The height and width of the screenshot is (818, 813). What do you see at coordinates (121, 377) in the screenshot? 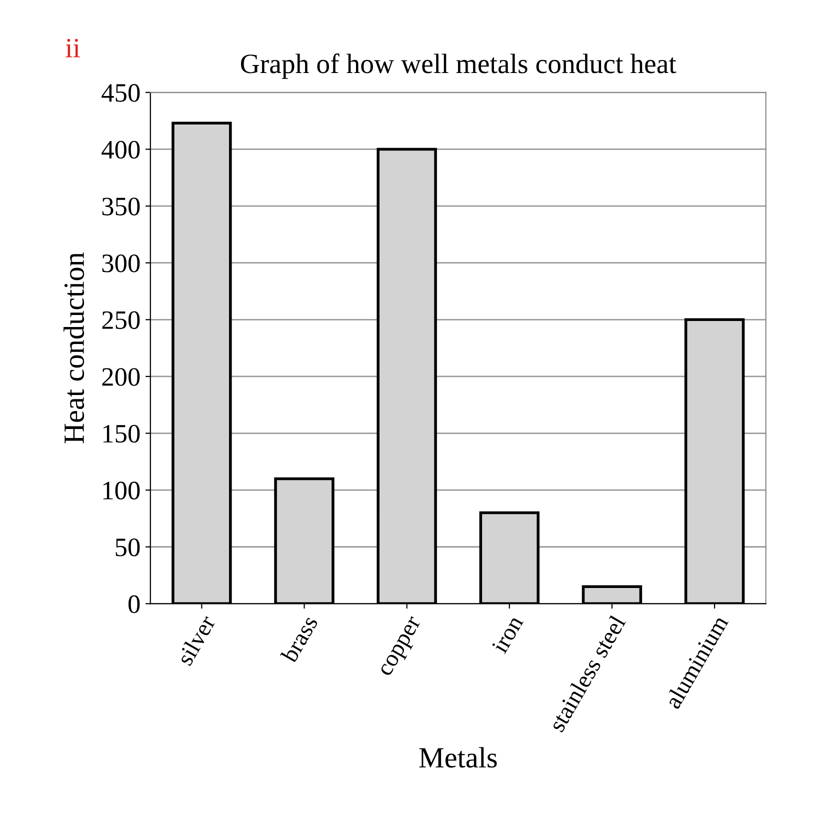
I see `y-tick-label: 200` at bounding box center [121, 377].